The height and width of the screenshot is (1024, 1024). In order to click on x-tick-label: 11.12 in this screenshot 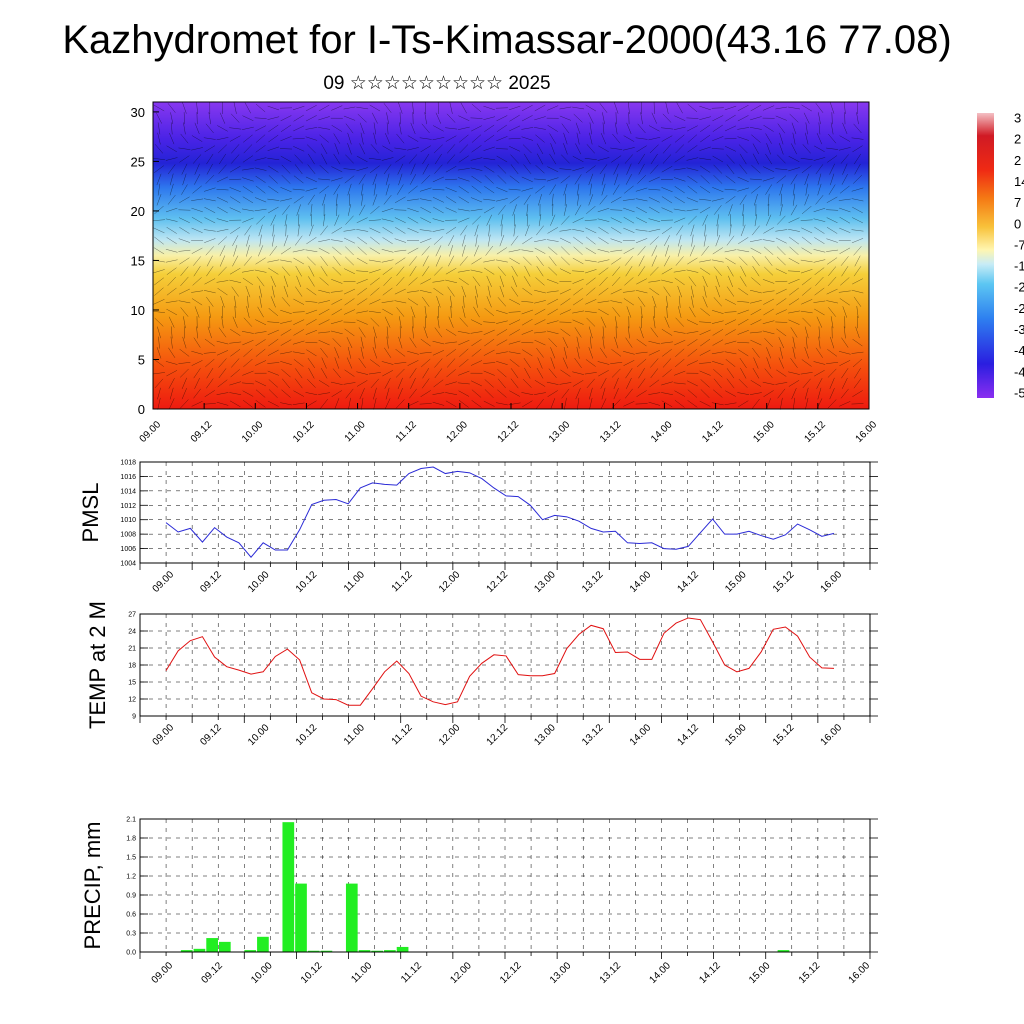, I will do `click(402, 581)`.